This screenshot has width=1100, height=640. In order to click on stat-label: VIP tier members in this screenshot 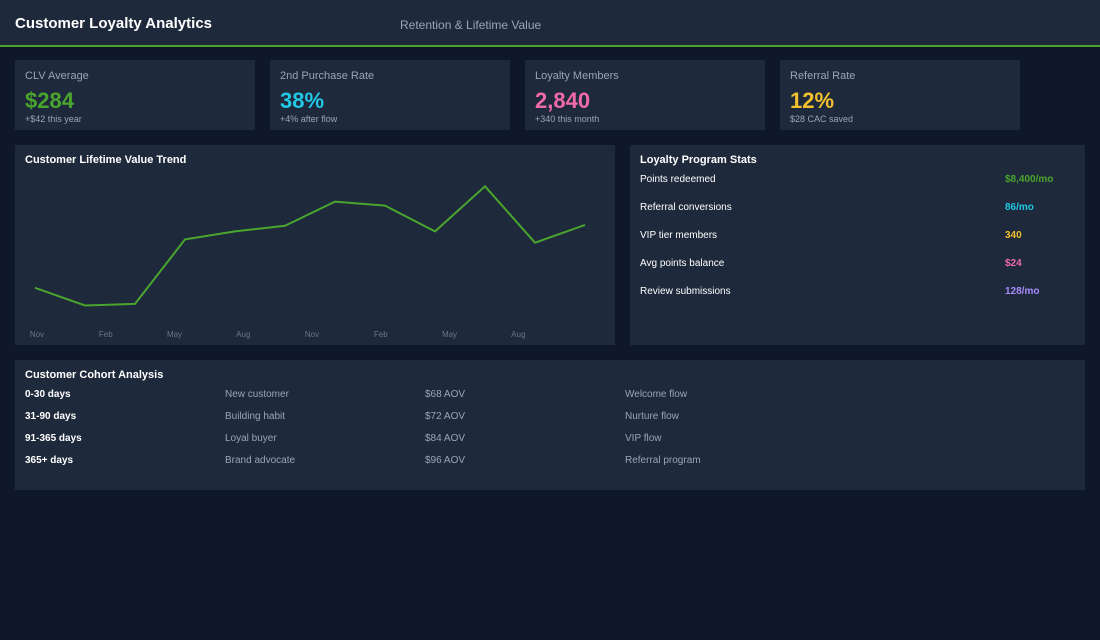, I will do `click(679, 235)`.